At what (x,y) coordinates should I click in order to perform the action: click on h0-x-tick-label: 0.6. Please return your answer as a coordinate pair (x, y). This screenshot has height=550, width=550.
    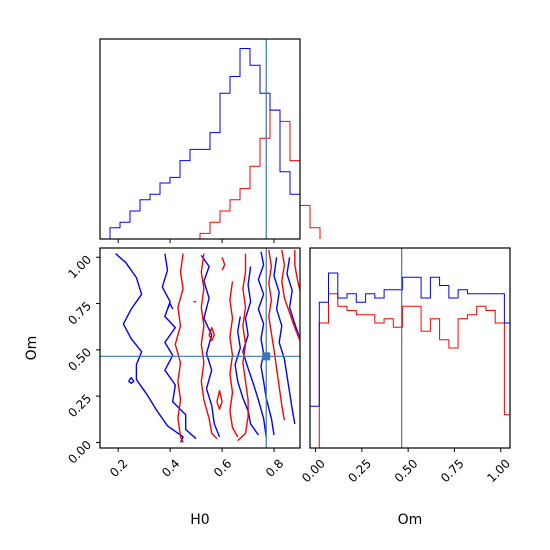
    Looking at the image, I should click on (222, 467).